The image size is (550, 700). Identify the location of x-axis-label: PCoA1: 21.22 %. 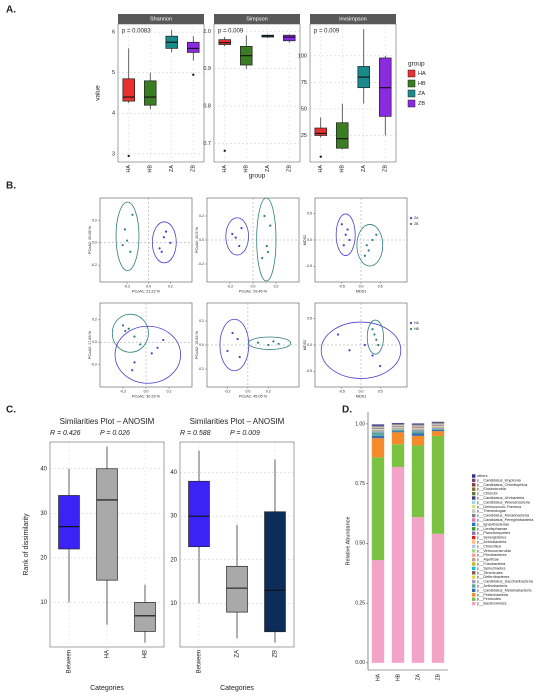
(146, 292).